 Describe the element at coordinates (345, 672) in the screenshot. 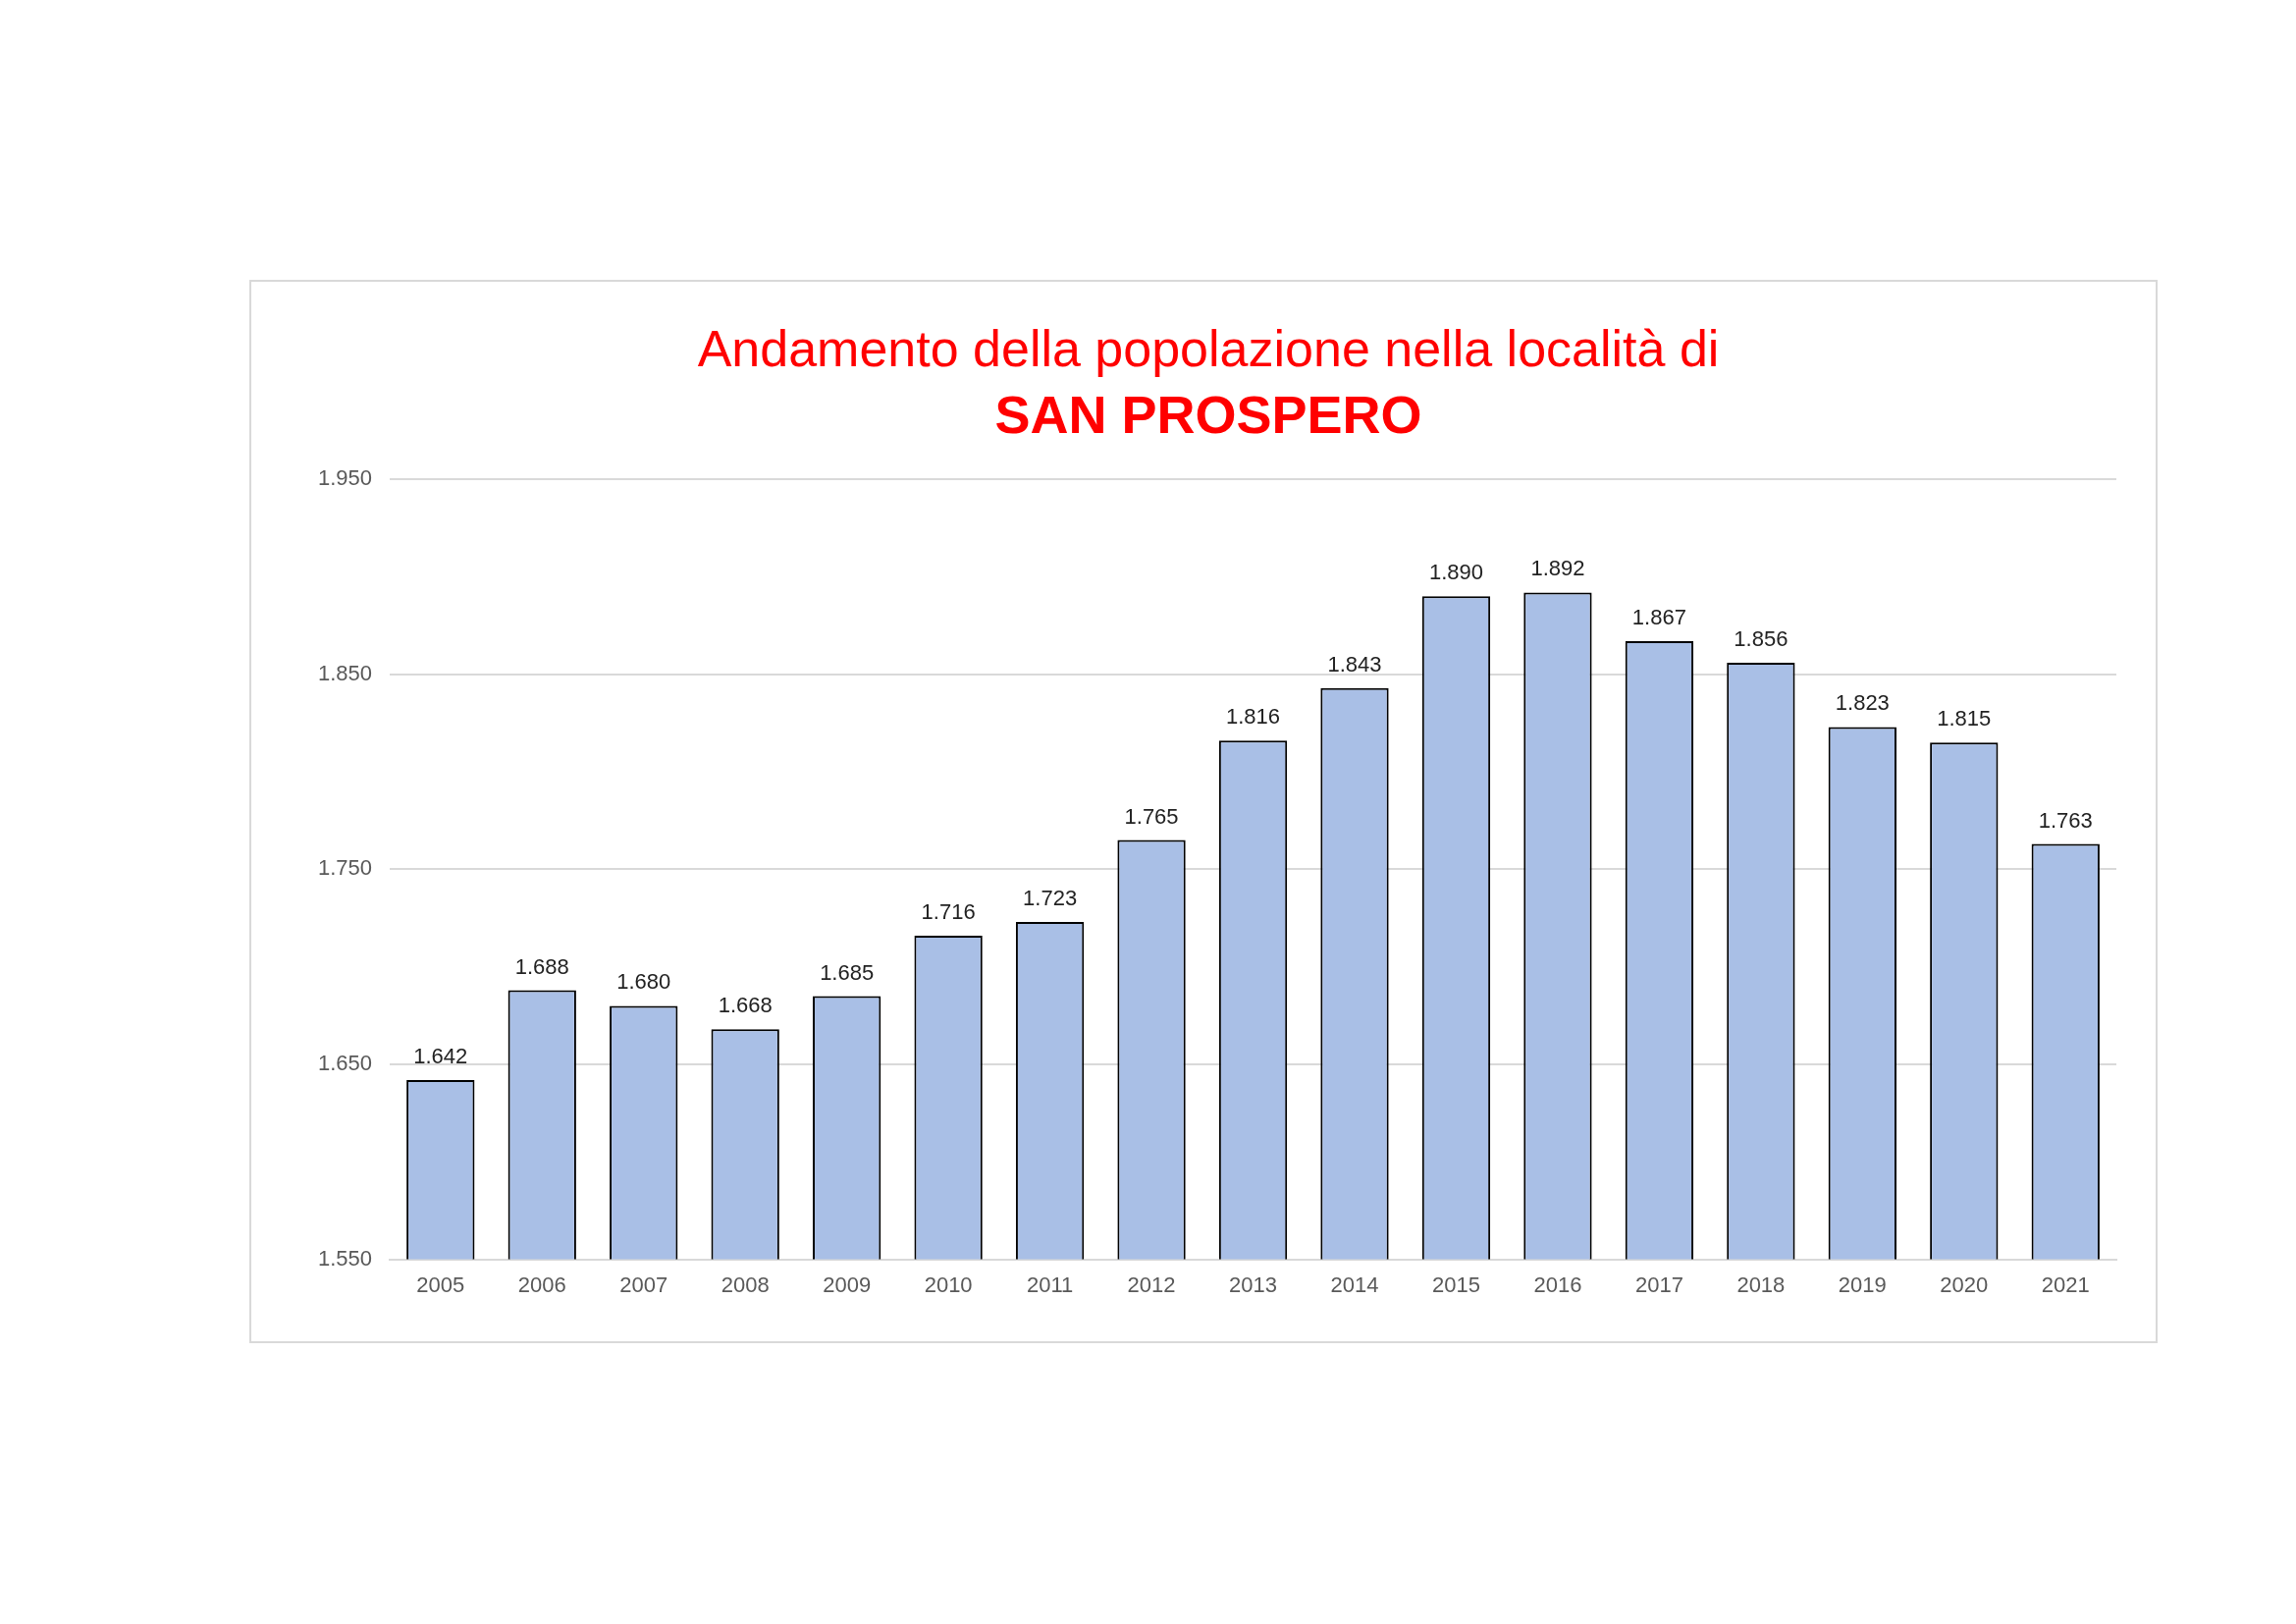

I see `y-tick-label: 1.850` at that location.